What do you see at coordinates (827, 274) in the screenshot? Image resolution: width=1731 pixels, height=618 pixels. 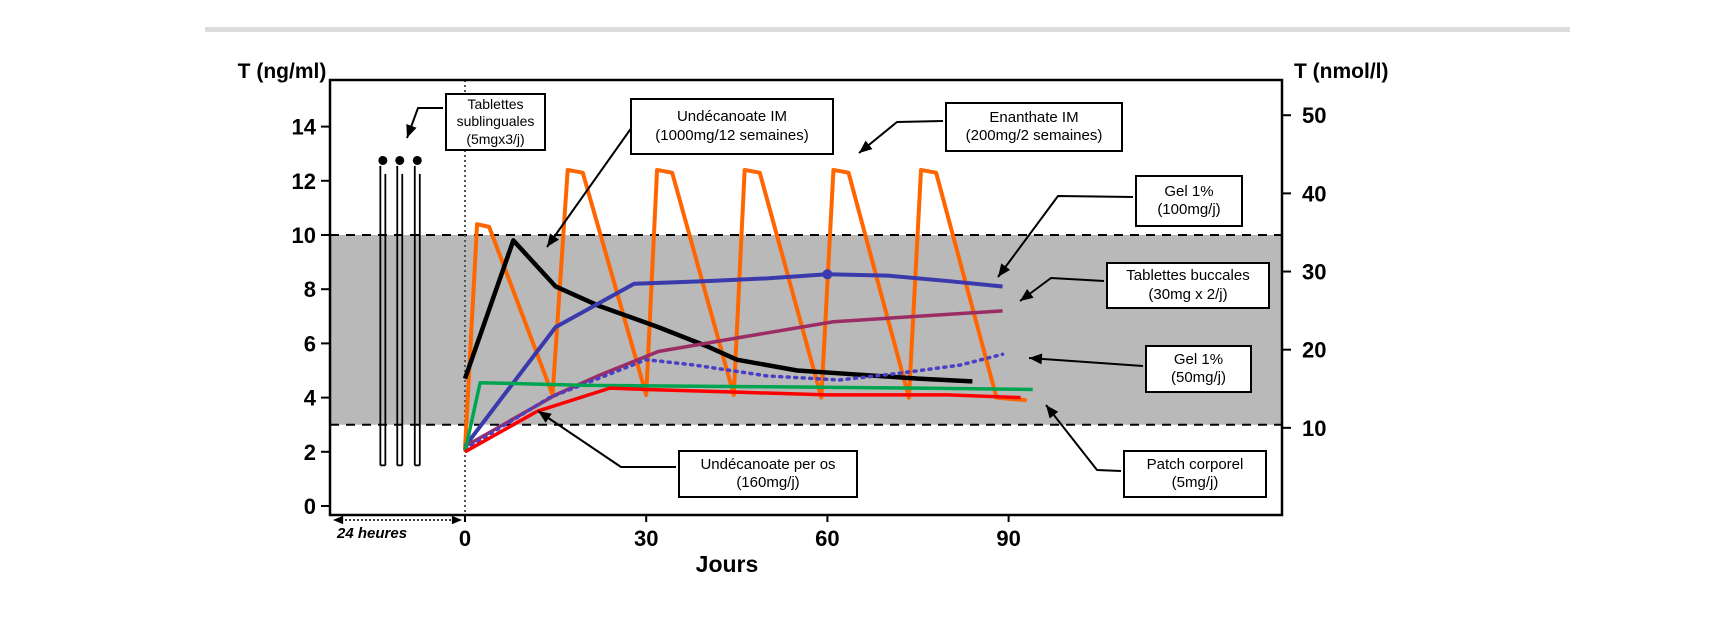 I see `series-gel100-marker` at bounding box center [827, 274].